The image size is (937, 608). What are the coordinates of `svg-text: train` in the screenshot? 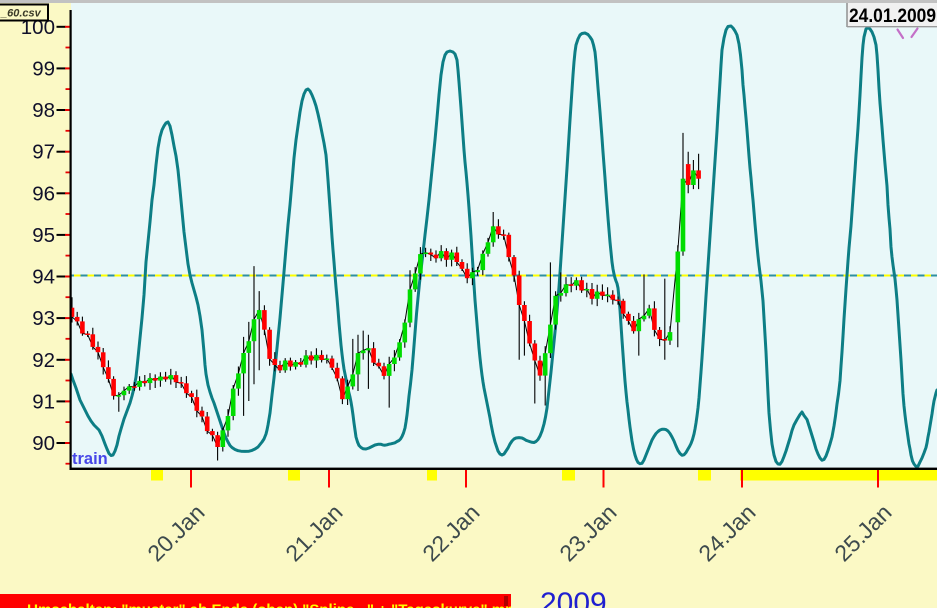 It's located at (90, 459).